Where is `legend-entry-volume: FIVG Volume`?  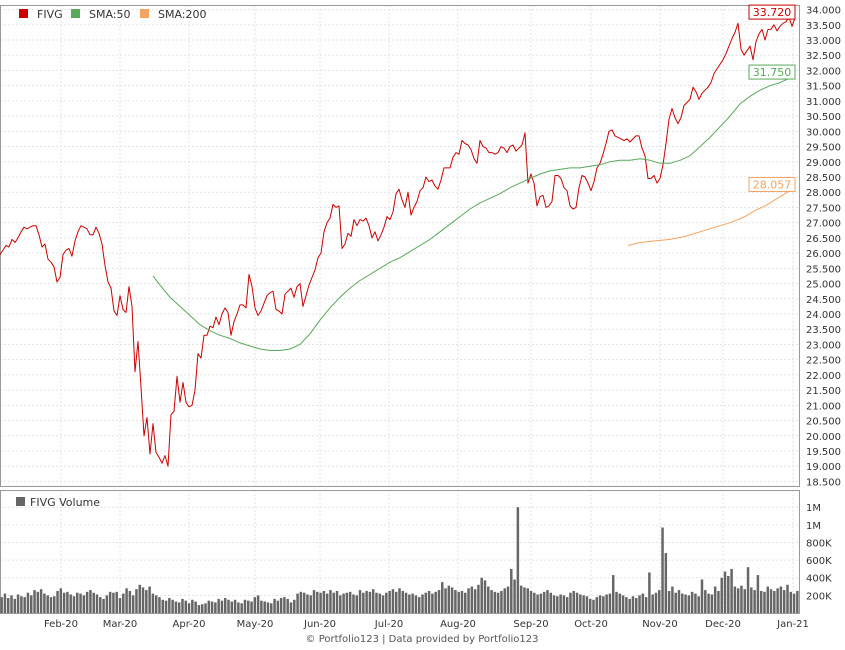
legend-entry-volume: FIVG Volume is located at coordinates (58, 502).